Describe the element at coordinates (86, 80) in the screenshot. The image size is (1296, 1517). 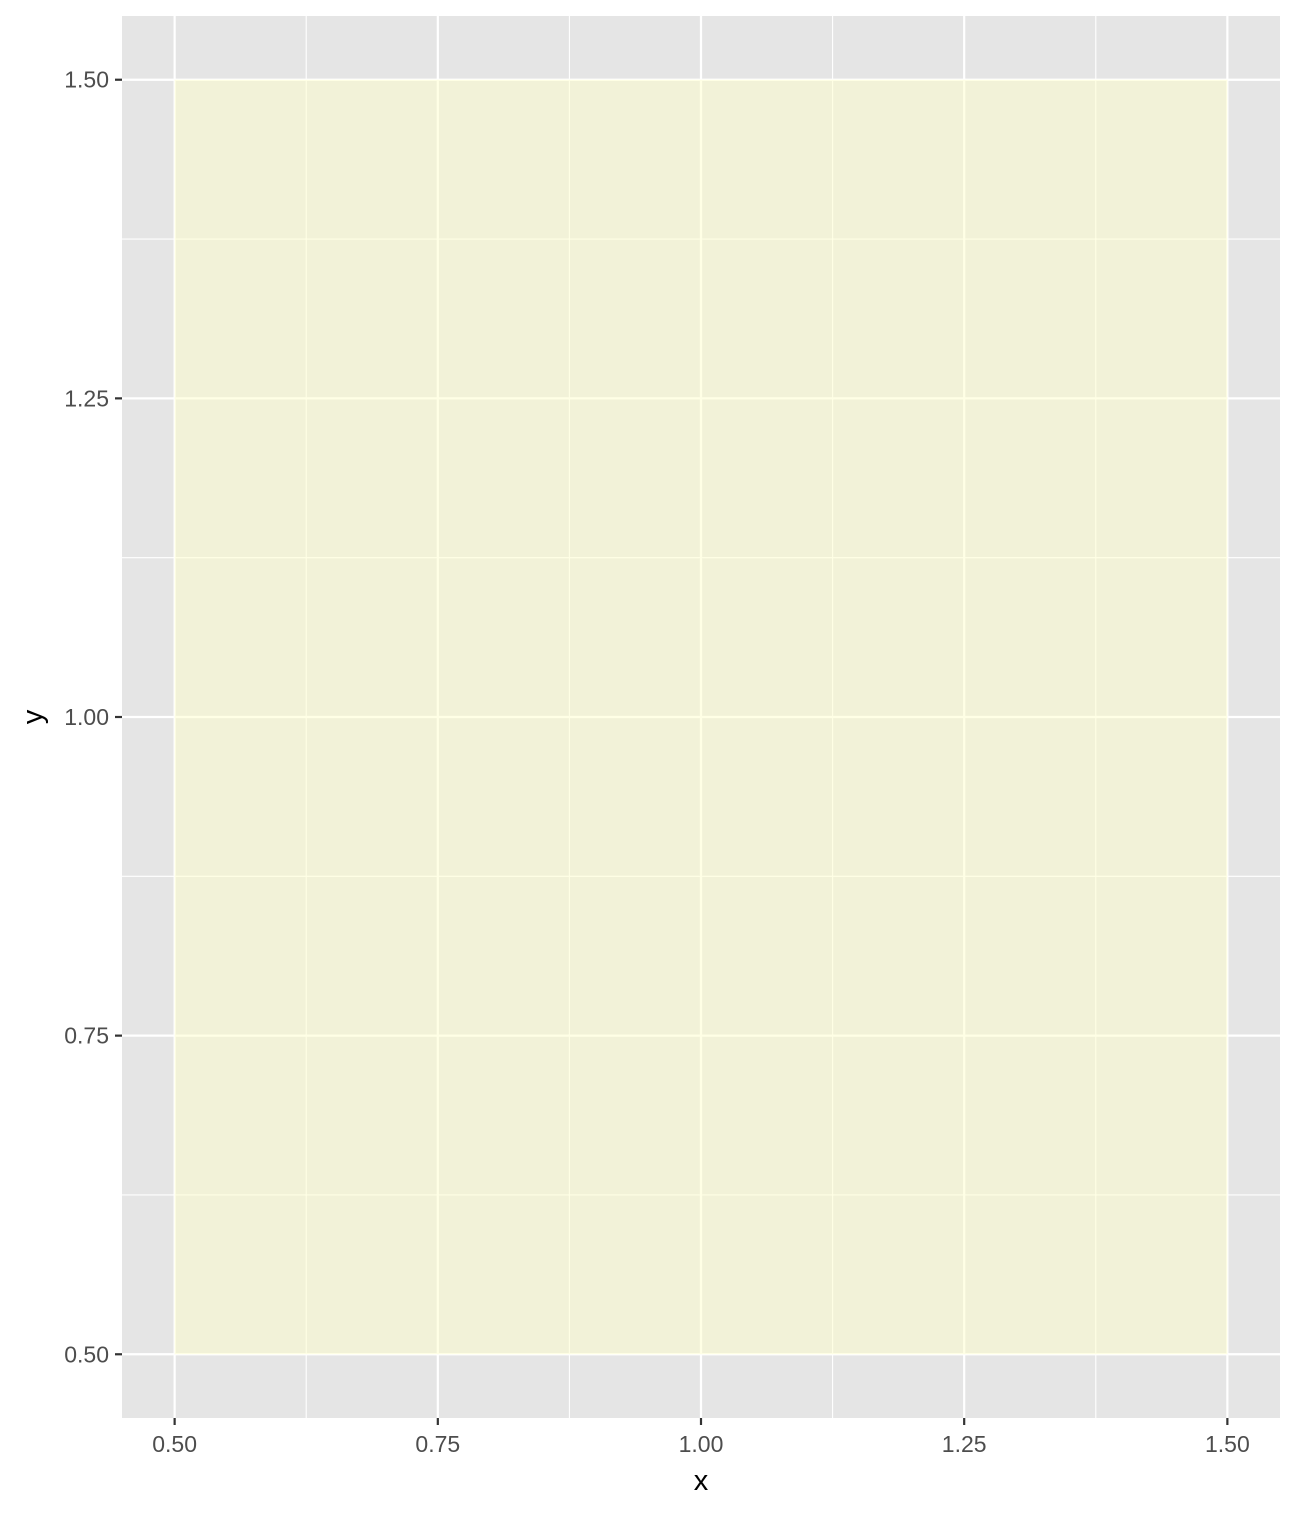
I see `y-tick-label: 1.50` at that location.